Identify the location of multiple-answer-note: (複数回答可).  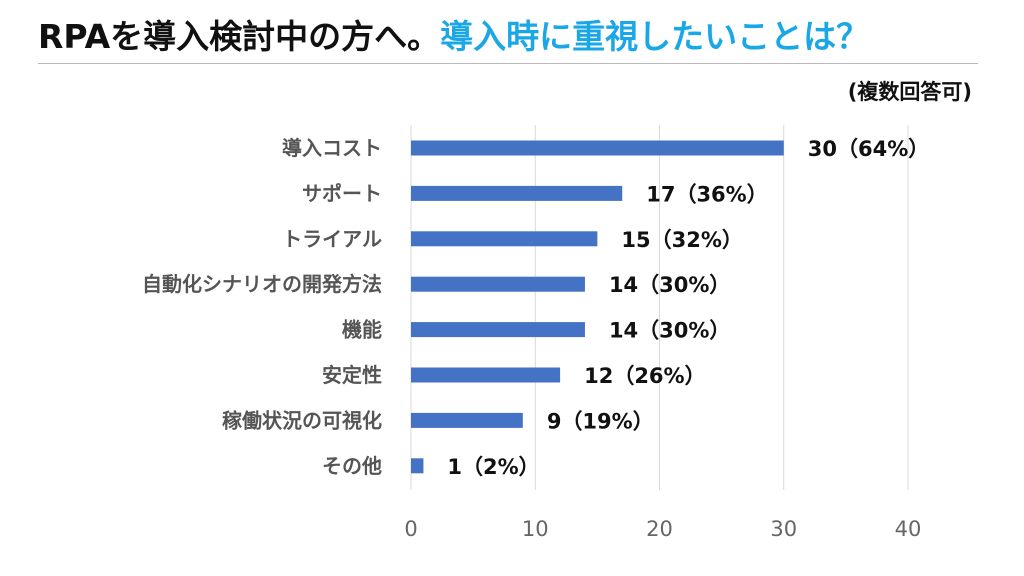
(909, 92).